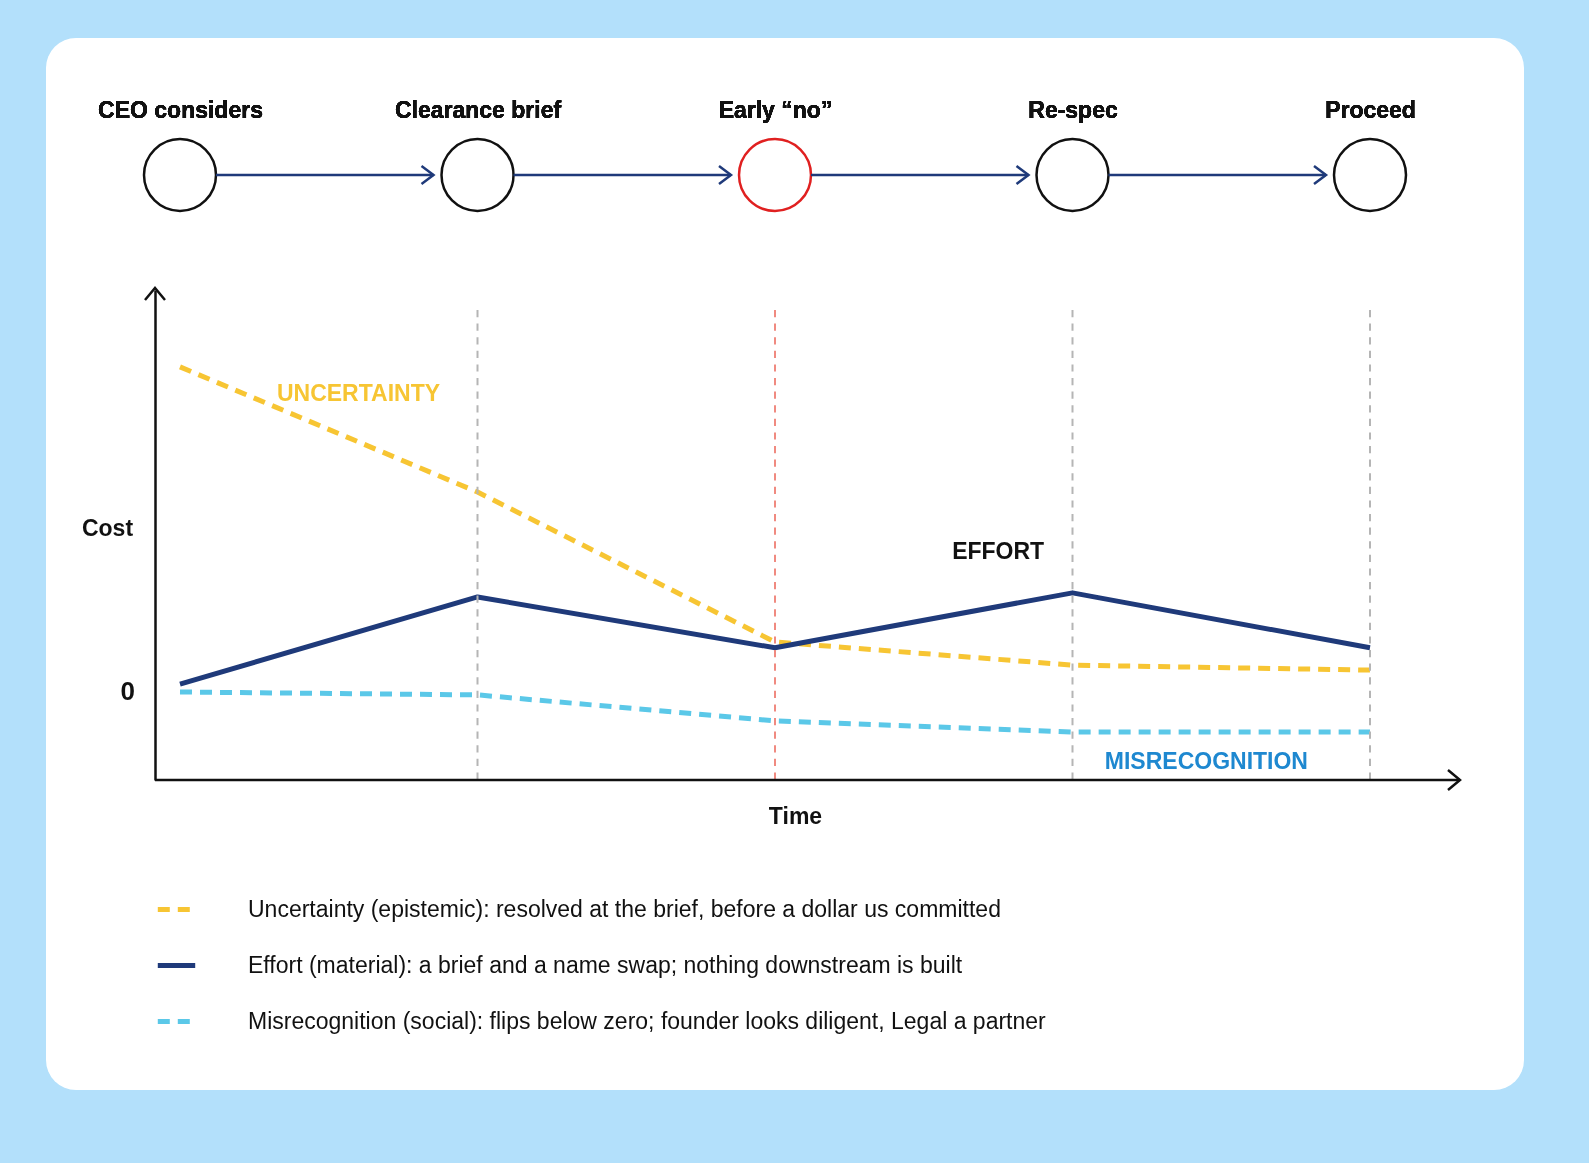 The height and width of the screenshot is (1163, 1589). I want to click on x-tick-label: CEO considers, so click(180, 109).